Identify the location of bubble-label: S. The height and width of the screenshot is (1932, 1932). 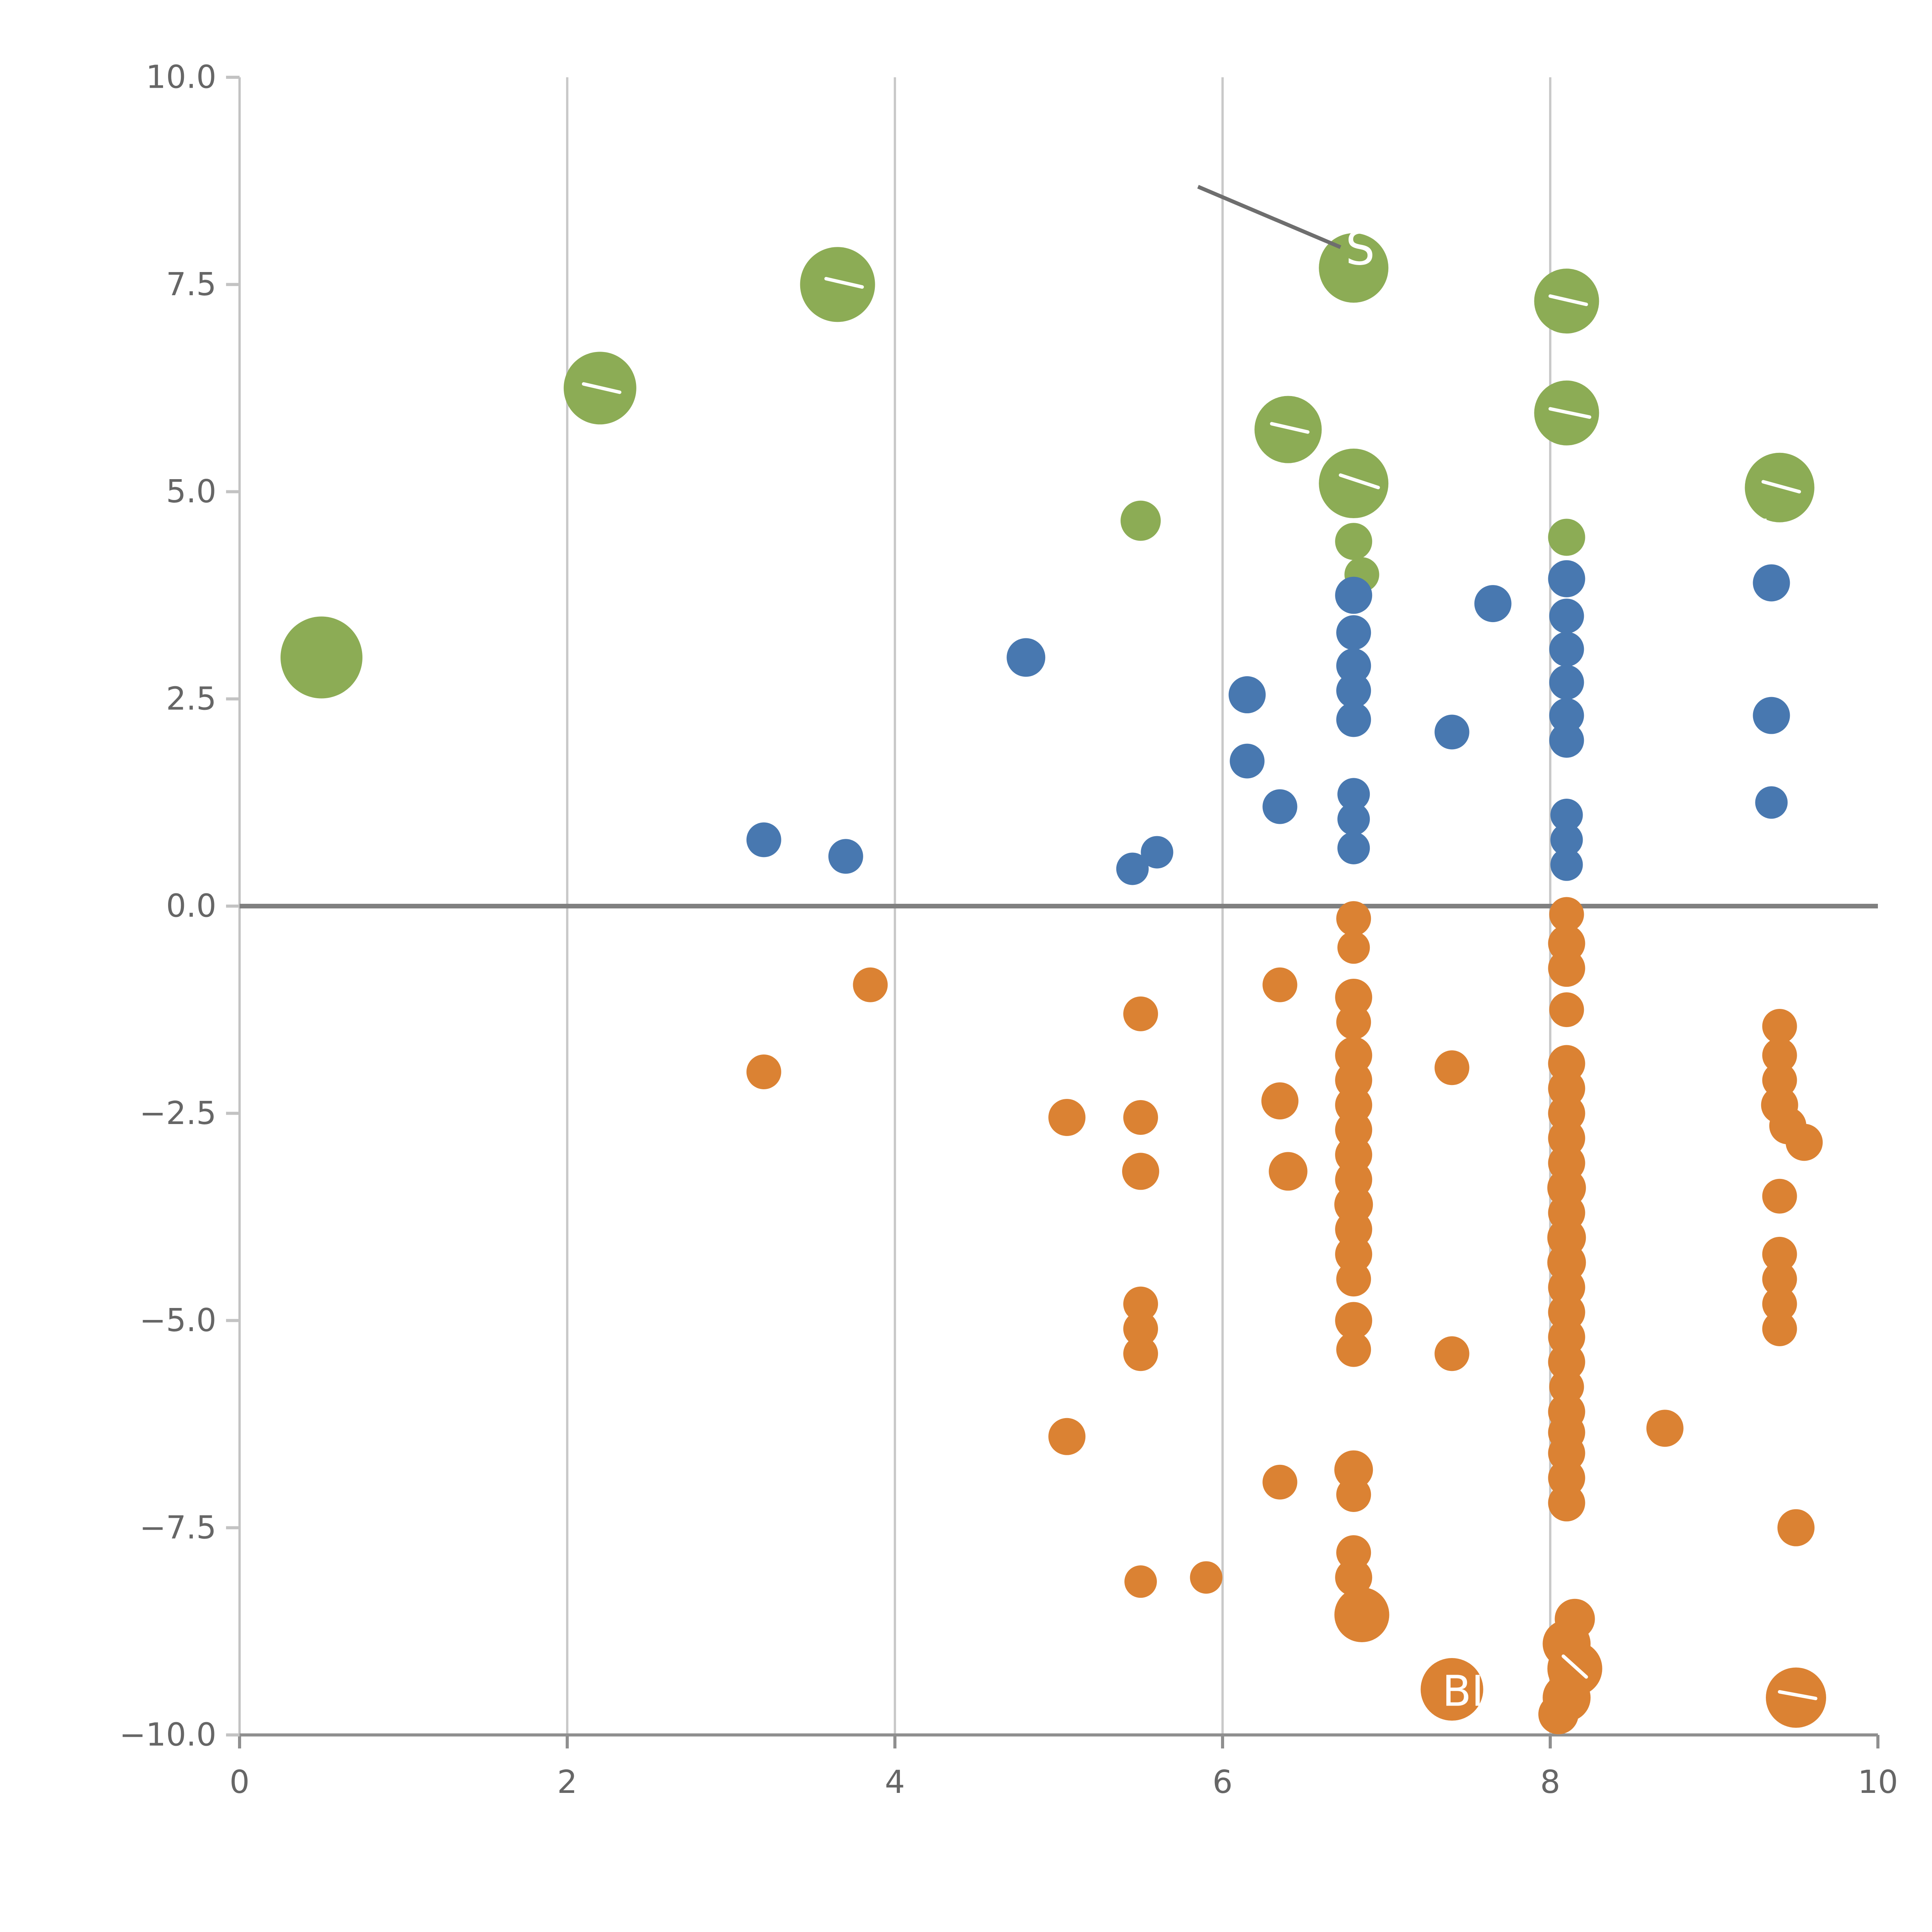
(1360, 249).